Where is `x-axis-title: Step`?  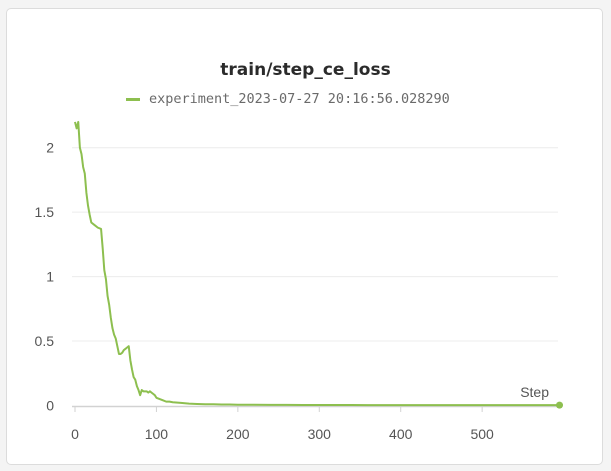 x-axis-title: Step is located at coordinates (534, 392).